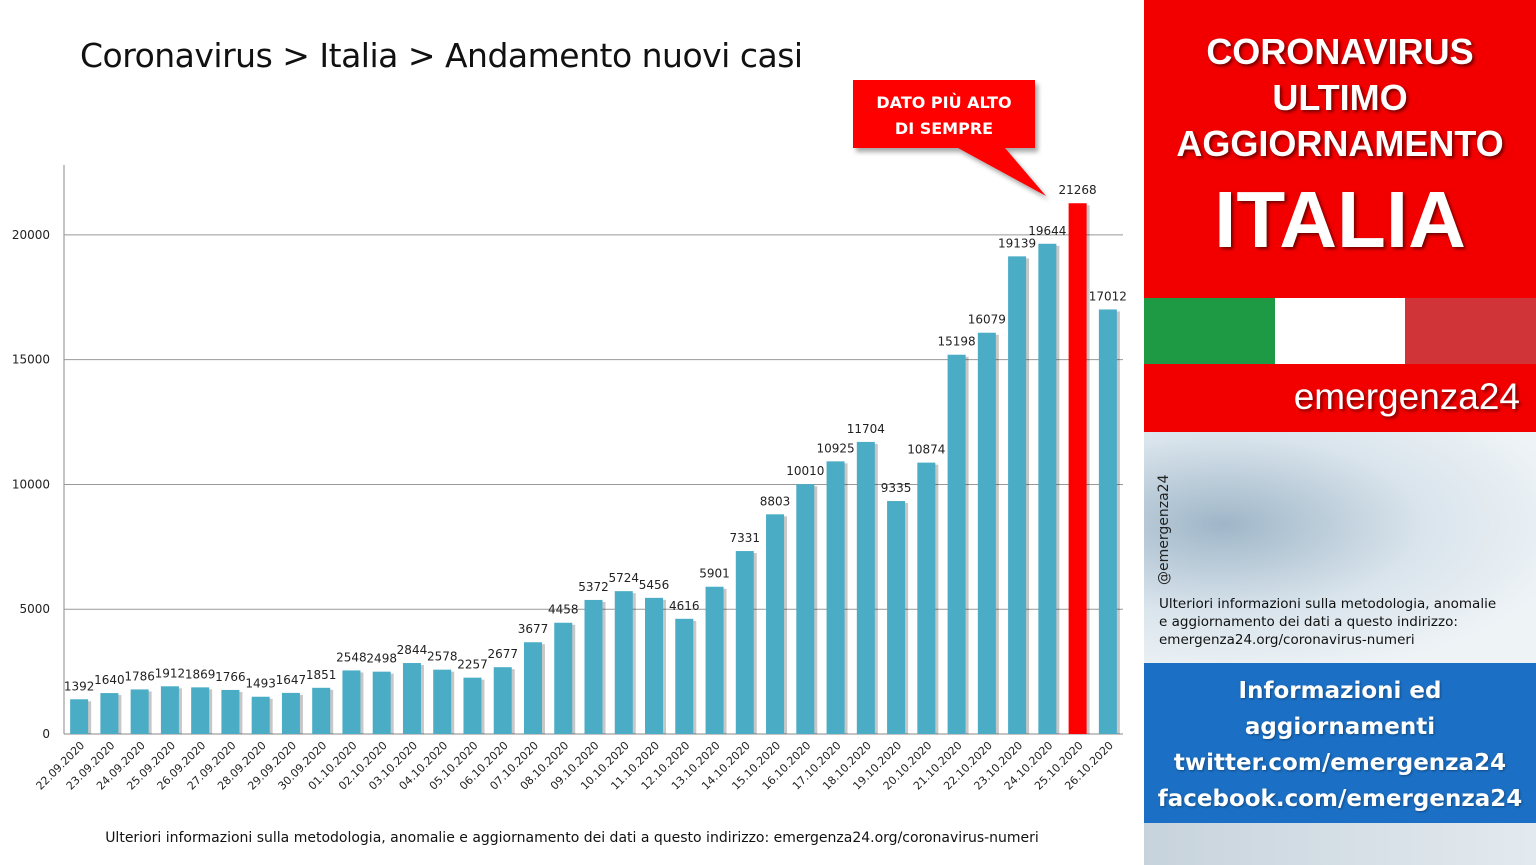 This screenshot has width=1536, height=865. What do you see at coordinates (79, 686) in the screenshot?
I see `data-label: 1392` at bounding box center [79, 686].